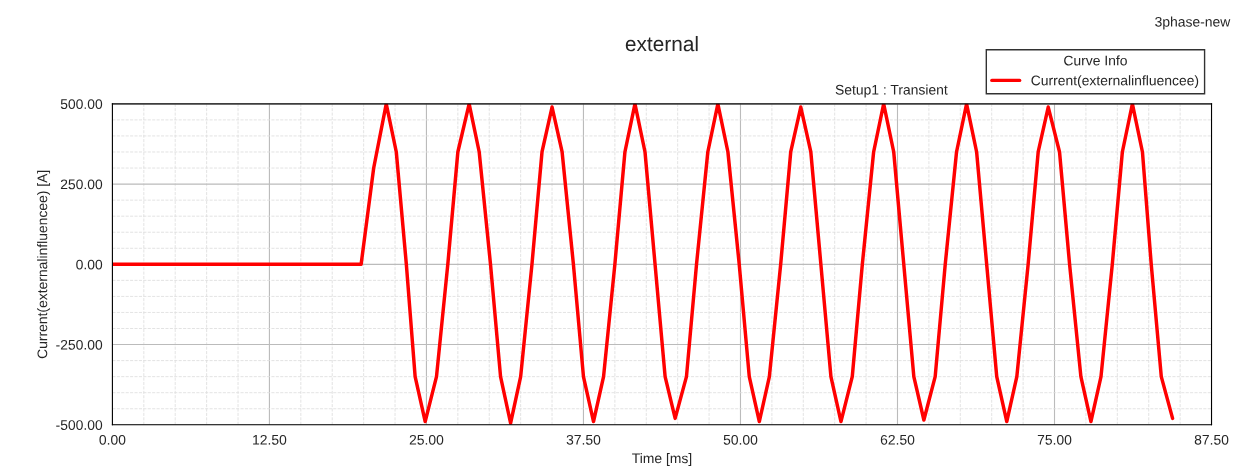  Describe the element at coordinates (891, 91) in the screenshot. I see `text: Setup1 : Transient` at that location.